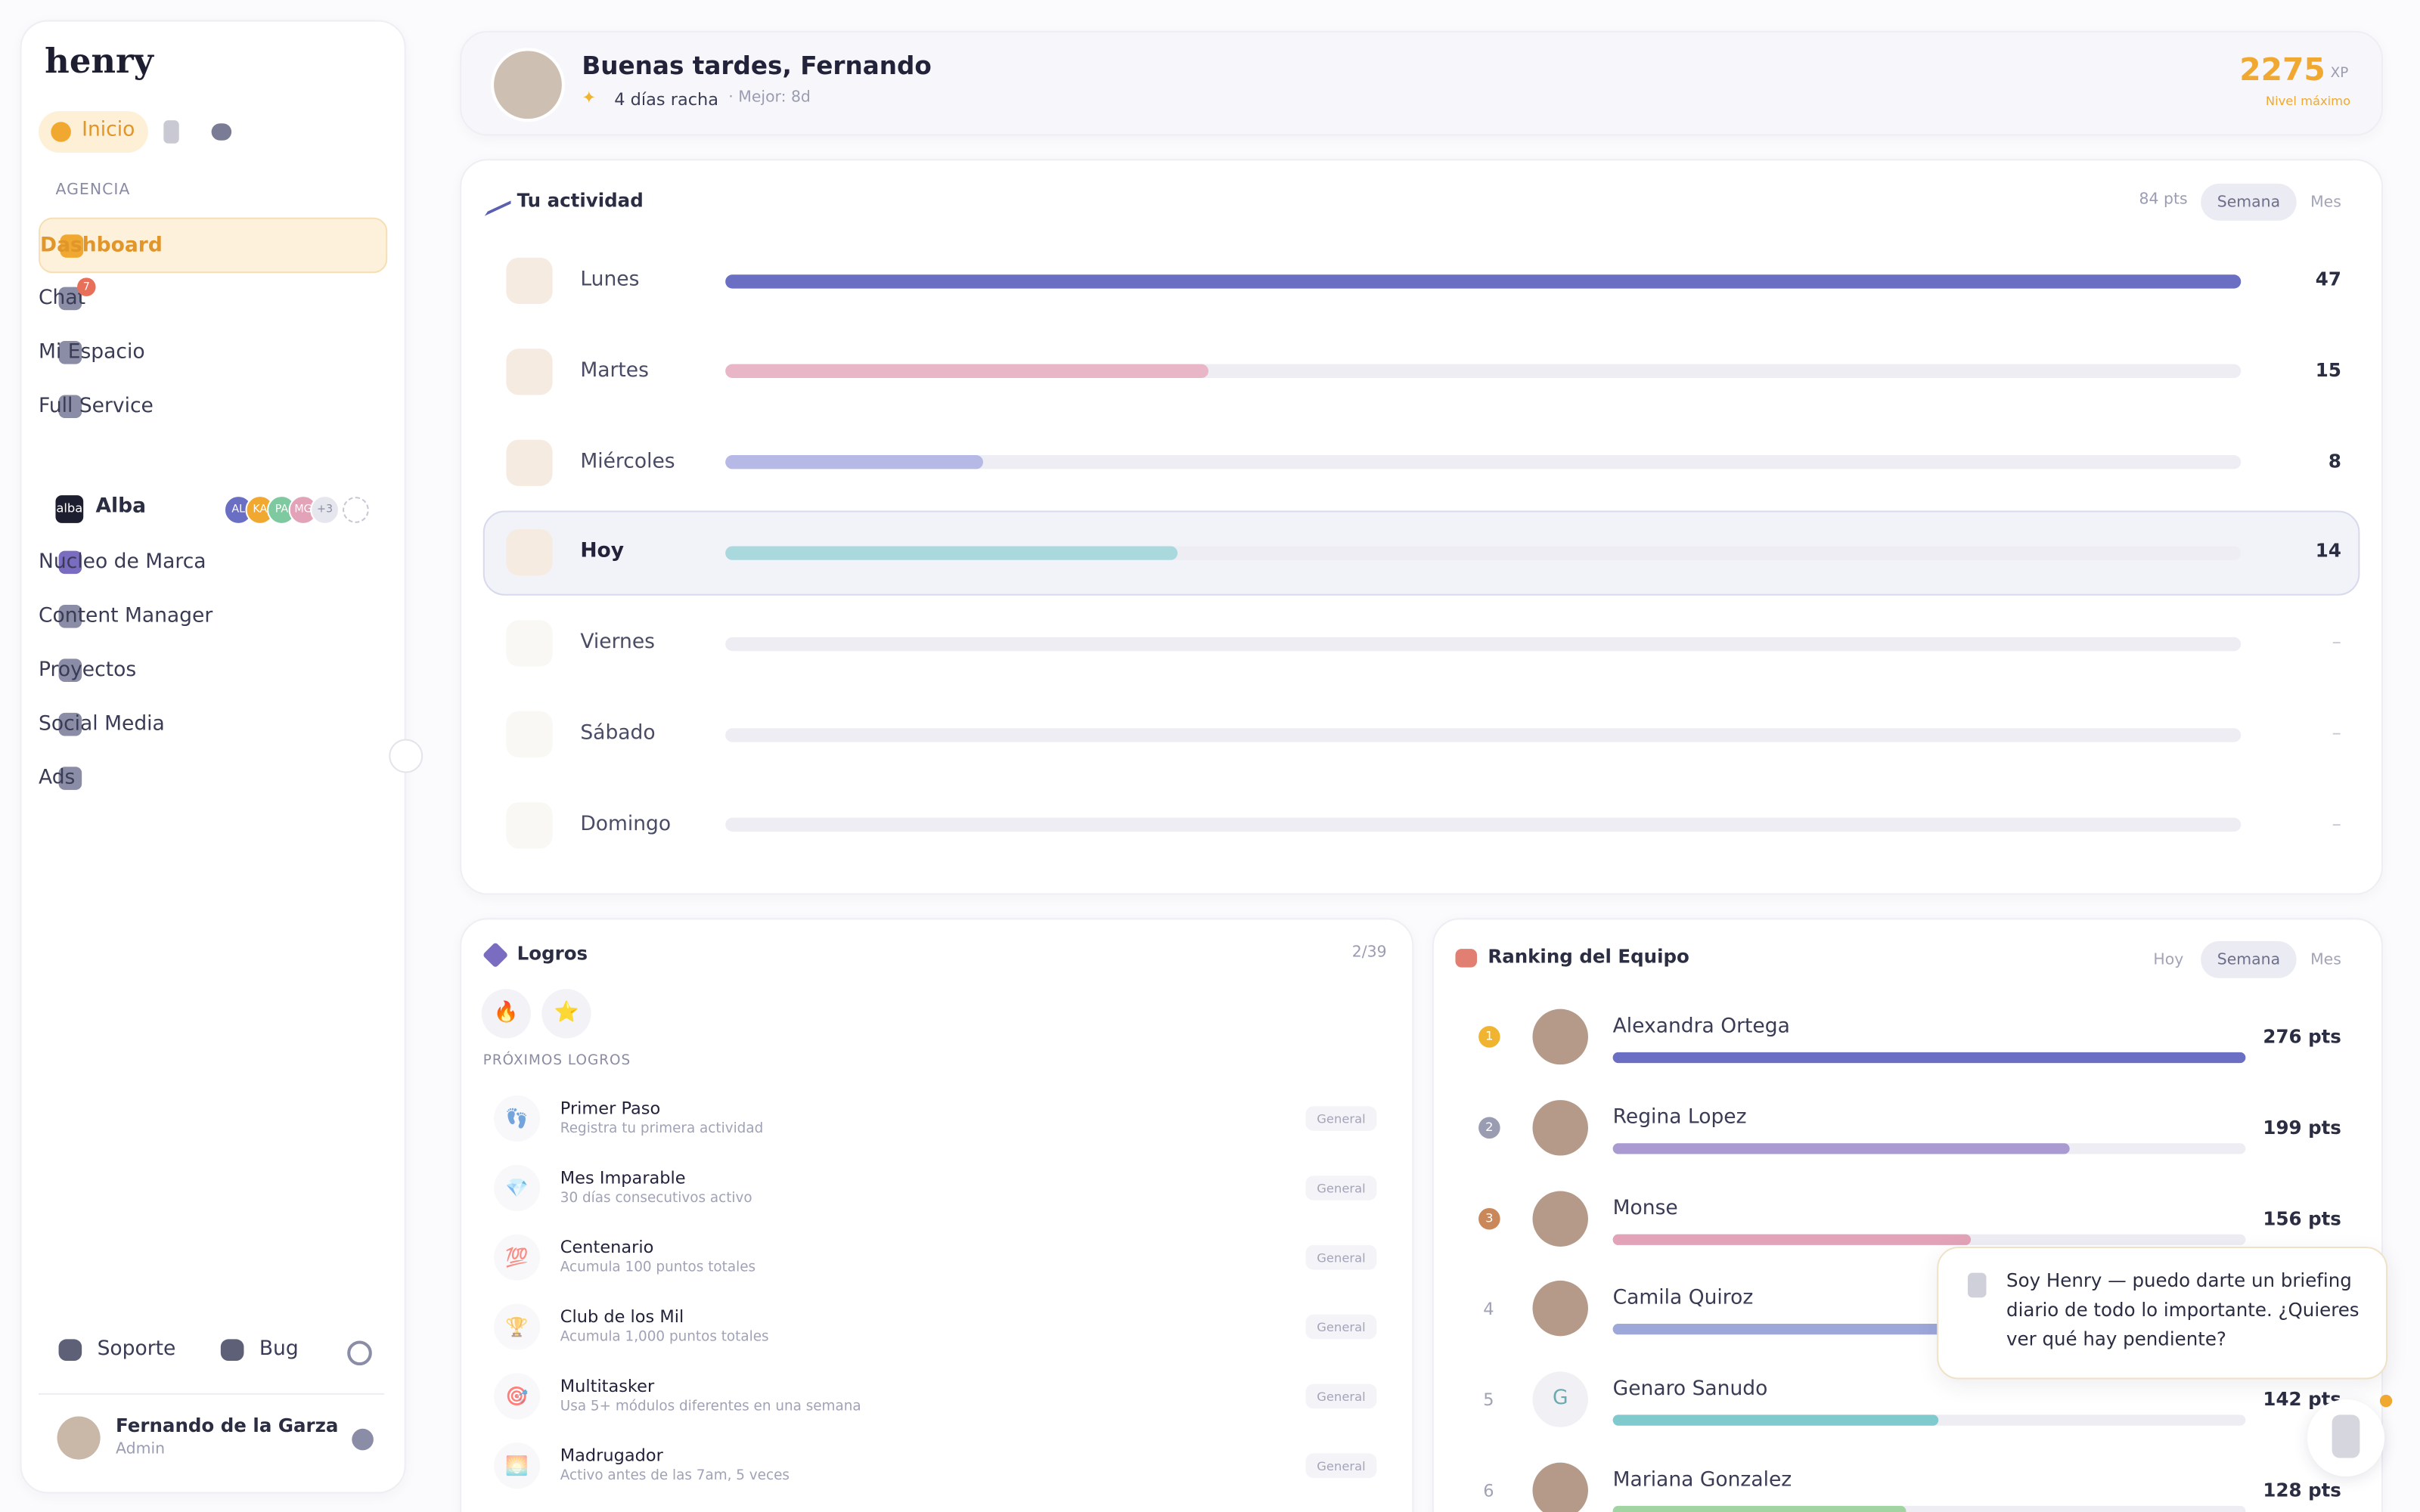 The height and width of the screenshot is (1512, 2420). What do you see at coordinates (611, 1455) in the screenshot?
I see `achievement-name: Madrugador` at bounding box center [611, 1455].